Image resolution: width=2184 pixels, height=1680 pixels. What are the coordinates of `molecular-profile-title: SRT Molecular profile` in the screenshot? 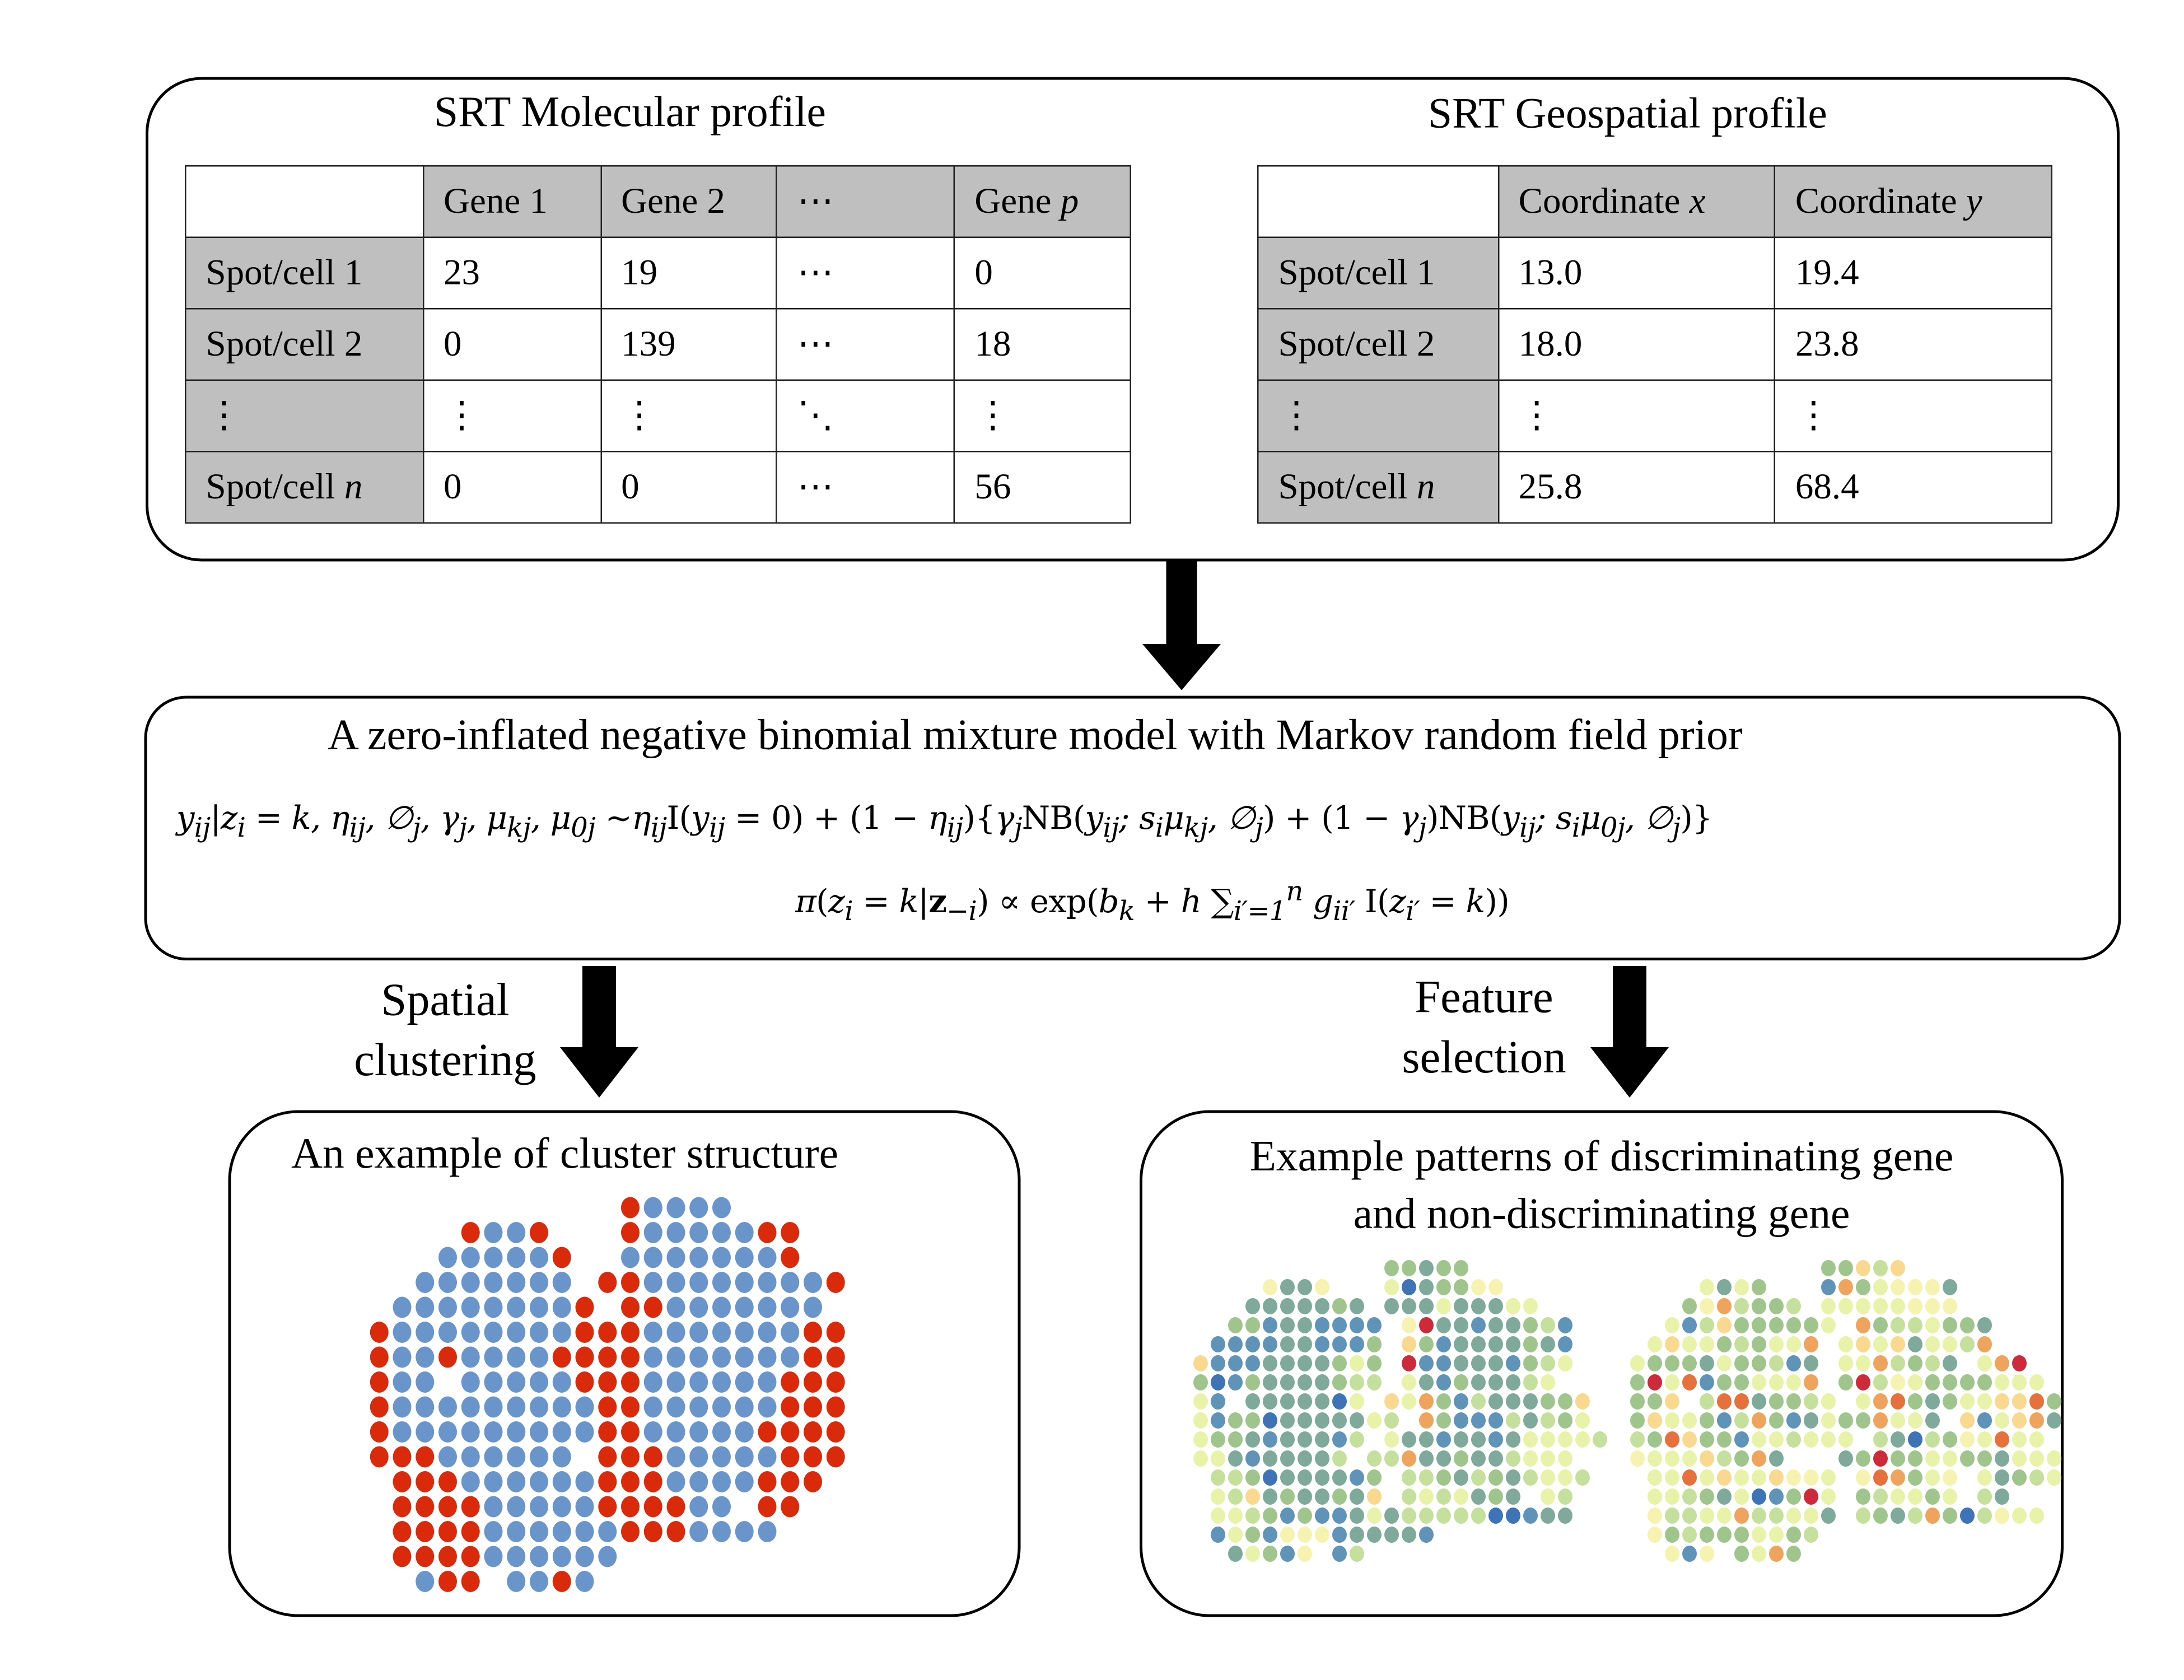 It's located at (630, 112).